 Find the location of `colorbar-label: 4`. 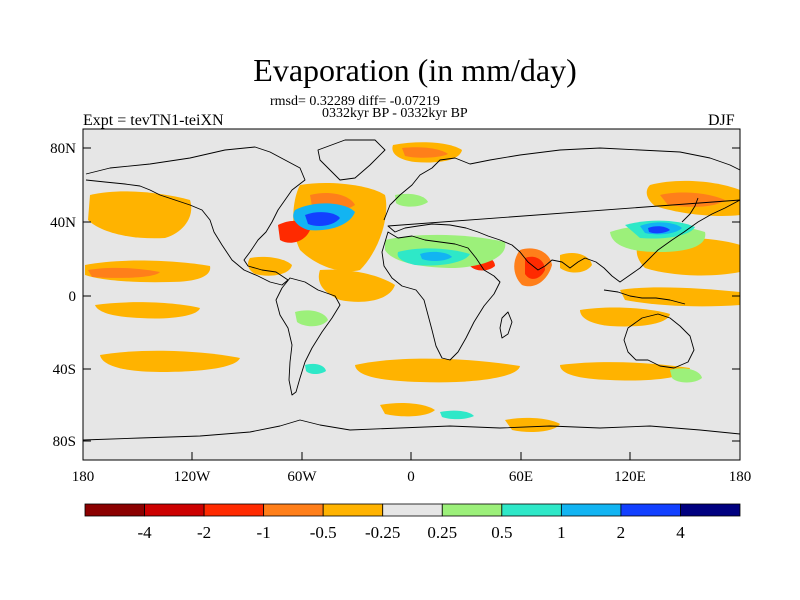

colorbar-label: 4 is located at coordinates (680, 532).